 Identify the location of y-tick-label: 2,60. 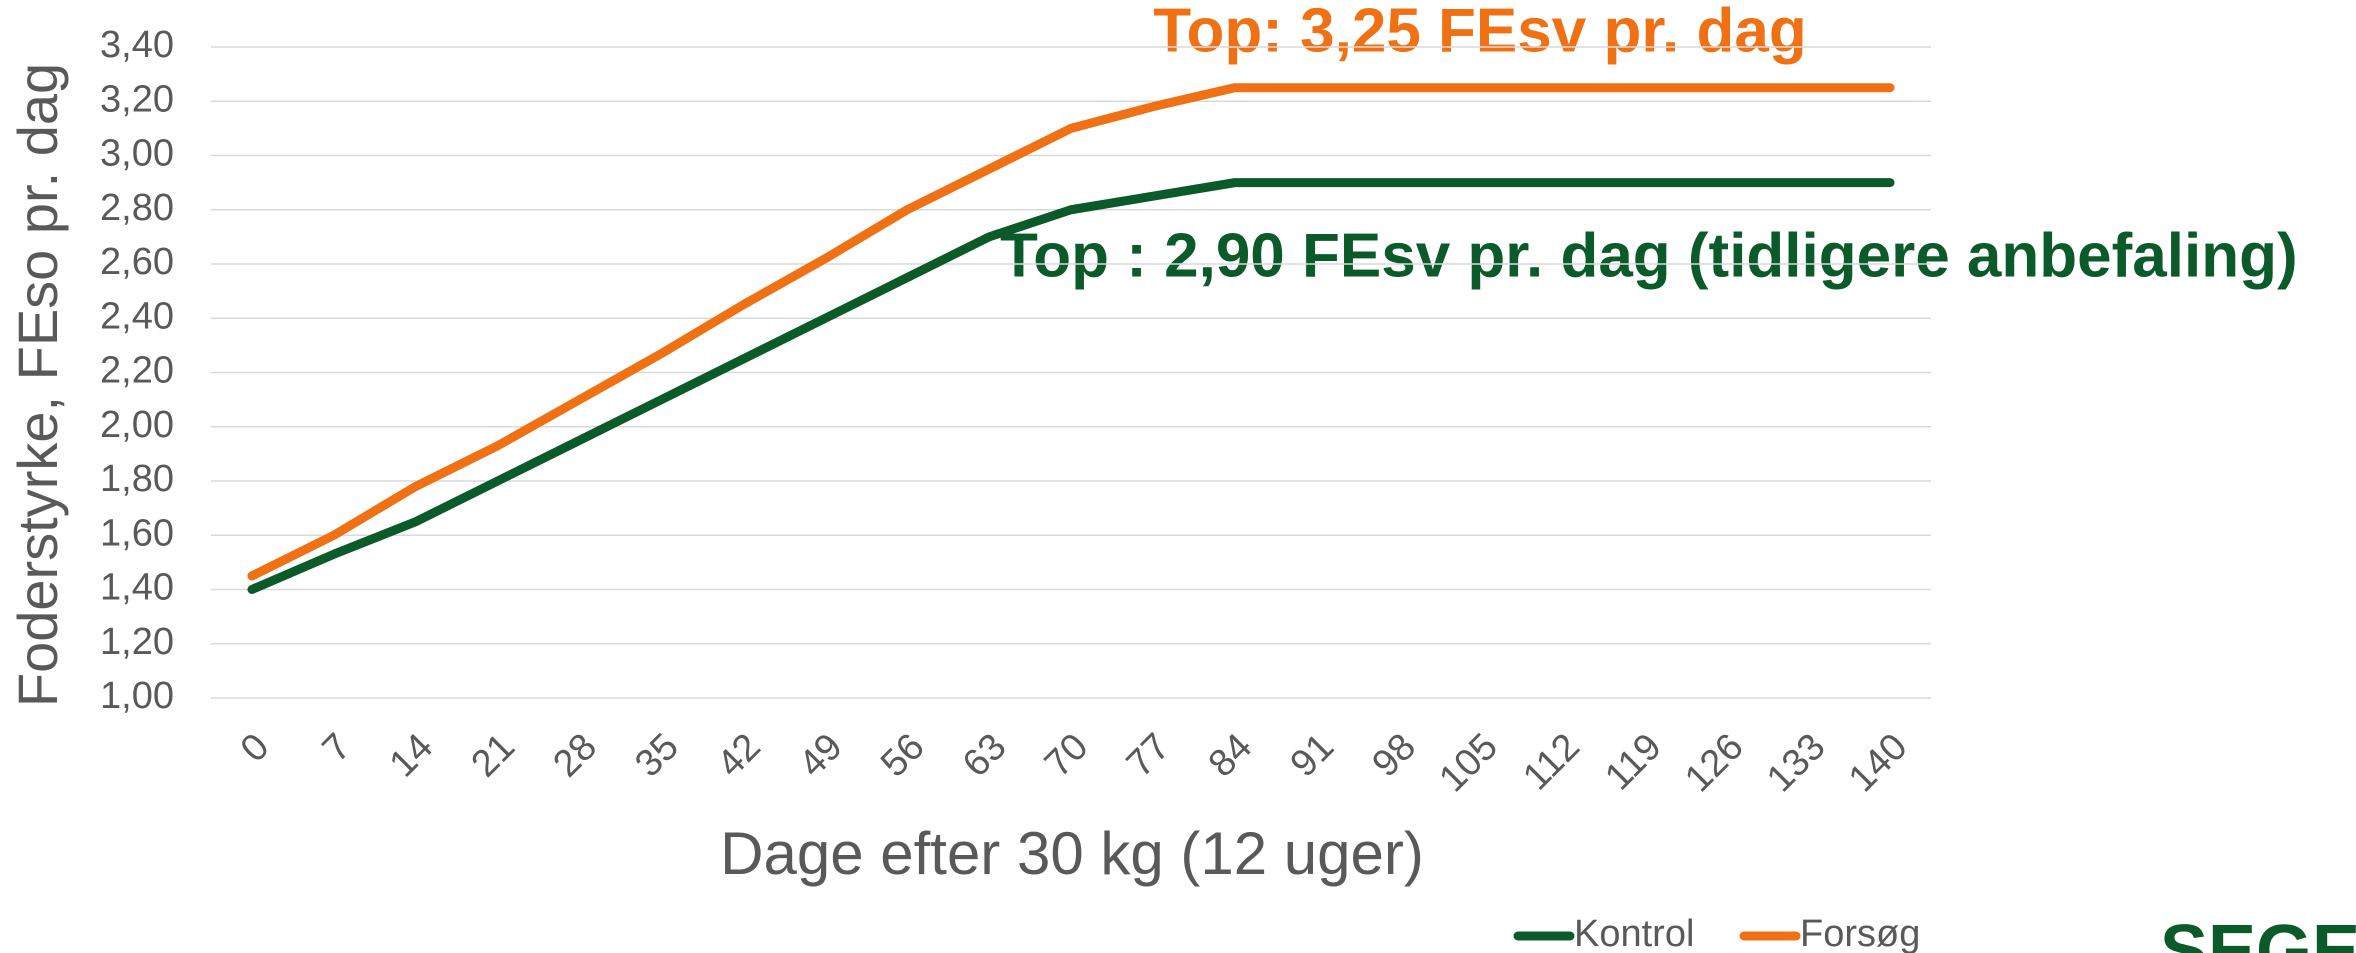
(137, 262).